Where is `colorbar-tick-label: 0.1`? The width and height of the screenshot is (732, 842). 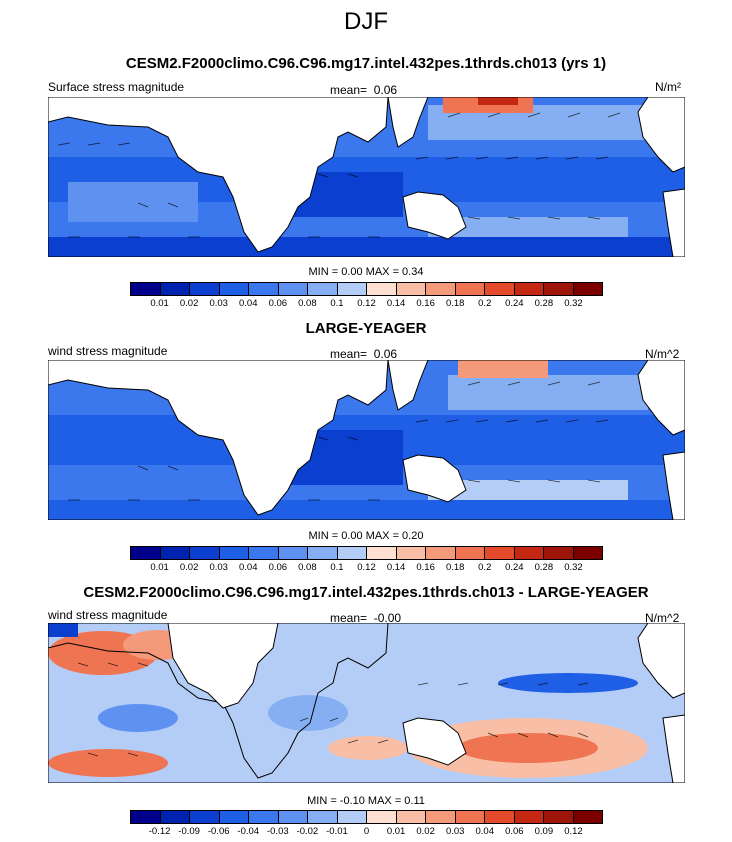 colorbar-tick-label: 0.1 is located at coordinates (337, 303).